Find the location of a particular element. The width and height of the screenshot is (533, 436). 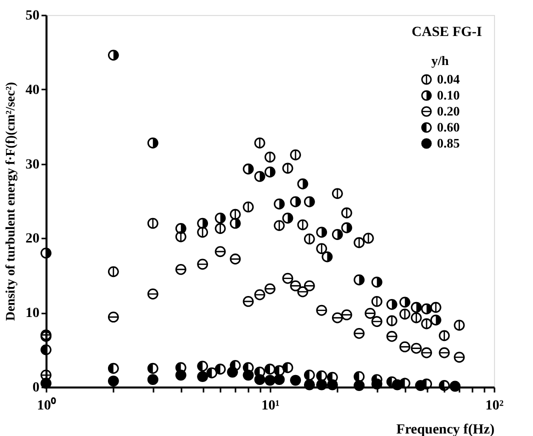

y-axis-title: Density of turbulent energy f·F(f)(cm²/sec²) is located at coordinates (10, 201).